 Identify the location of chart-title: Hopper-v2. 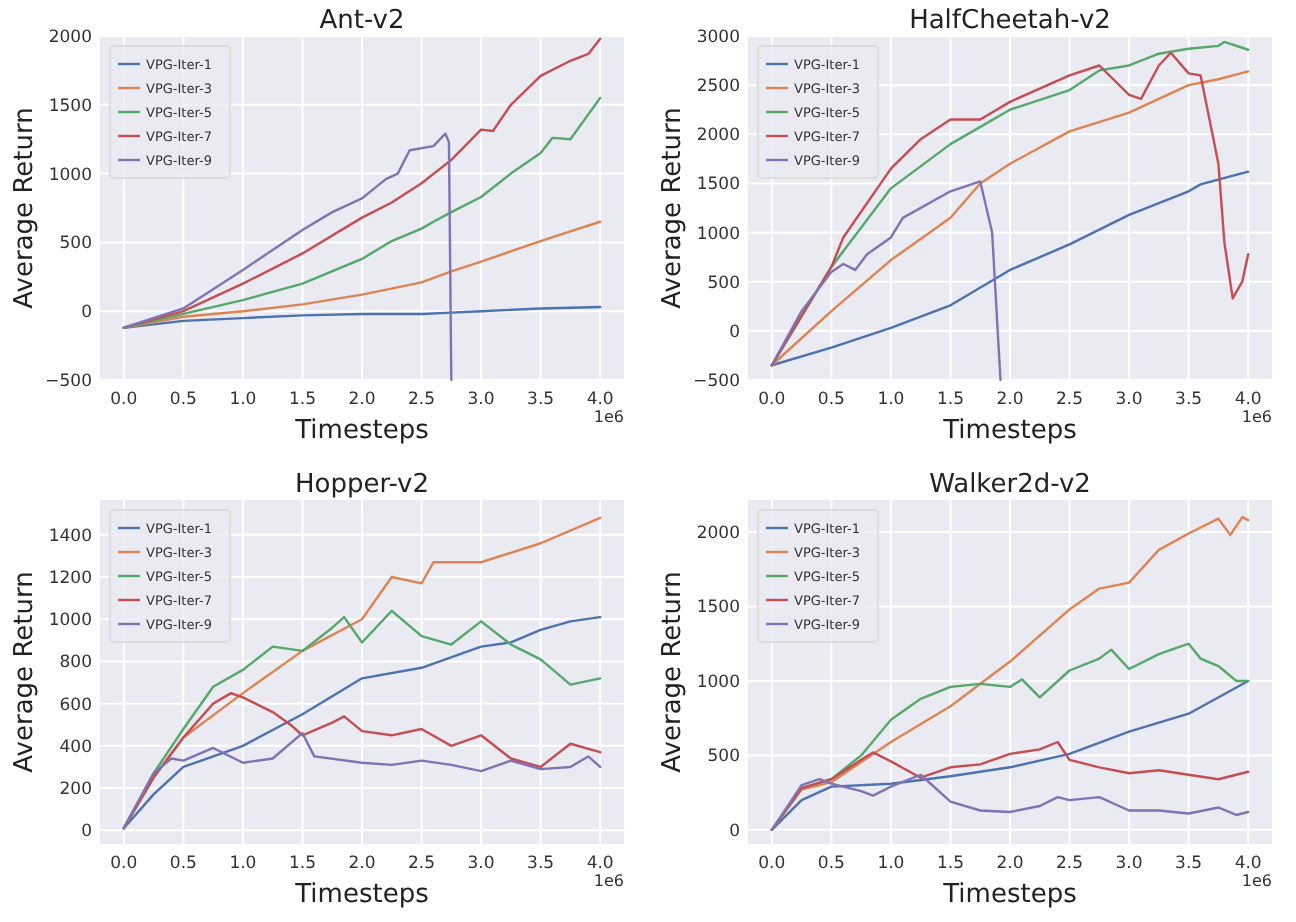
(362, 485).